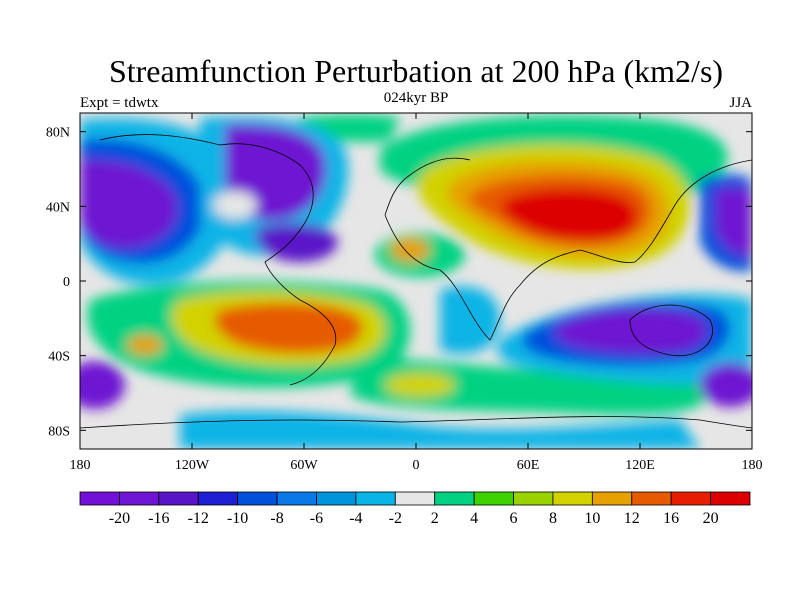  What do you see at coordinates (59, 357) in the screenshot?
I see `y-tick-label: 40S` at bounding box center [59, 357].